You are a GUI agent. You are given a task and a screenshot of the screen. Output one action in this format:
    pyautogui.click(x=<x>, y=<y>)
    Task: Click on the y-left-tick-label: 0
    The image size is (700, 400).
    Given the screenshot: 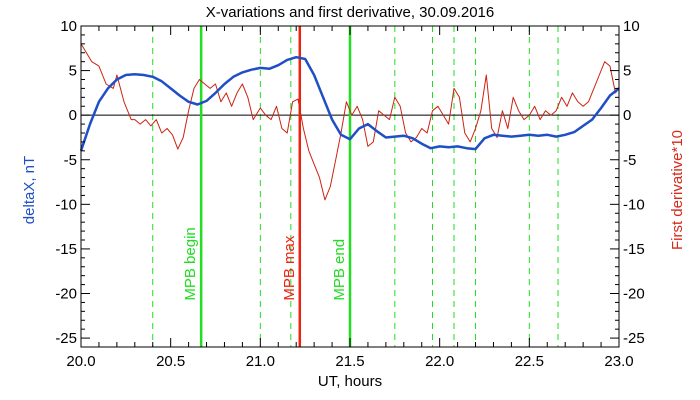 What is the action you would take?
    pyautogui.click(x=73, y=115)
    